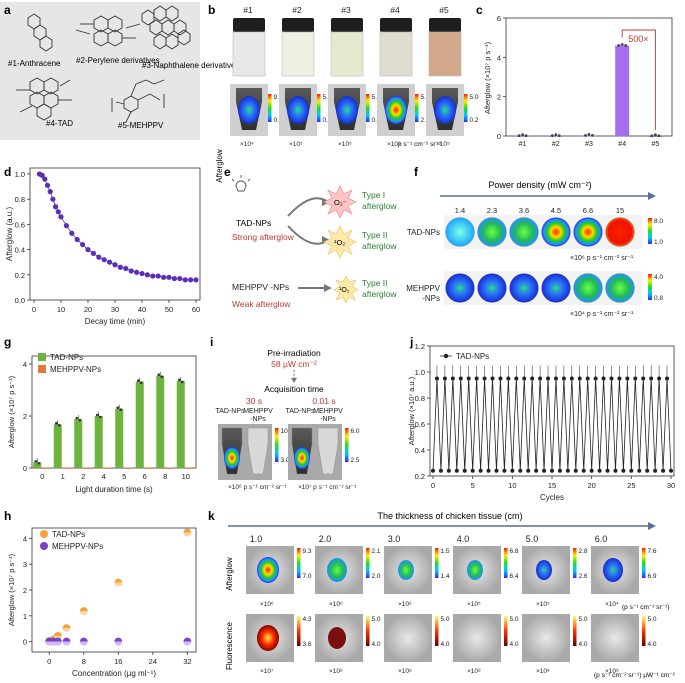 The width and height of the screenshot is (685, 683). What do you see at coordinates (118, 661) in the screenshot?
I see `h-xtick-label-2: 16` at bounding box center [118, 661].